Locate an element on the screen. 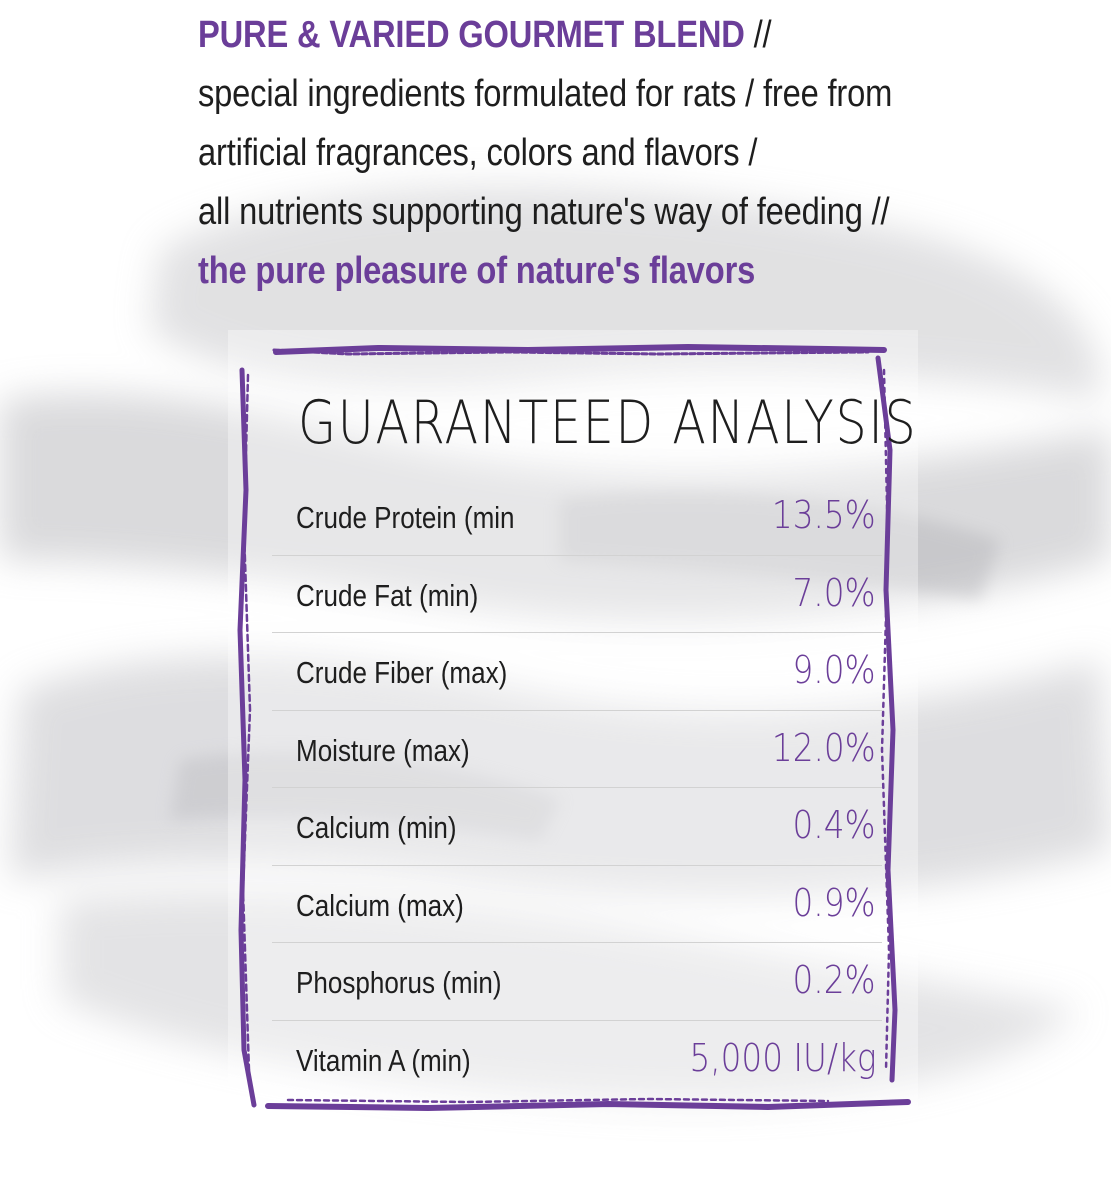  panel-title: GUARANTEED ANALYSIS is located at coordinates (608, 423).